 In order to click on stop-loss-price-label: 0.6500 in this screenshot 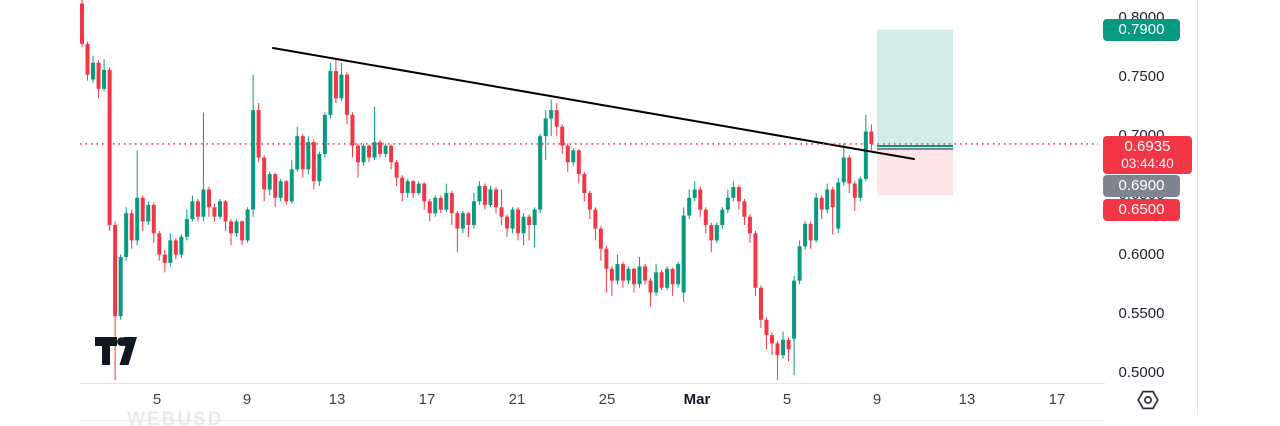, I will do `click(1141, 209)`.